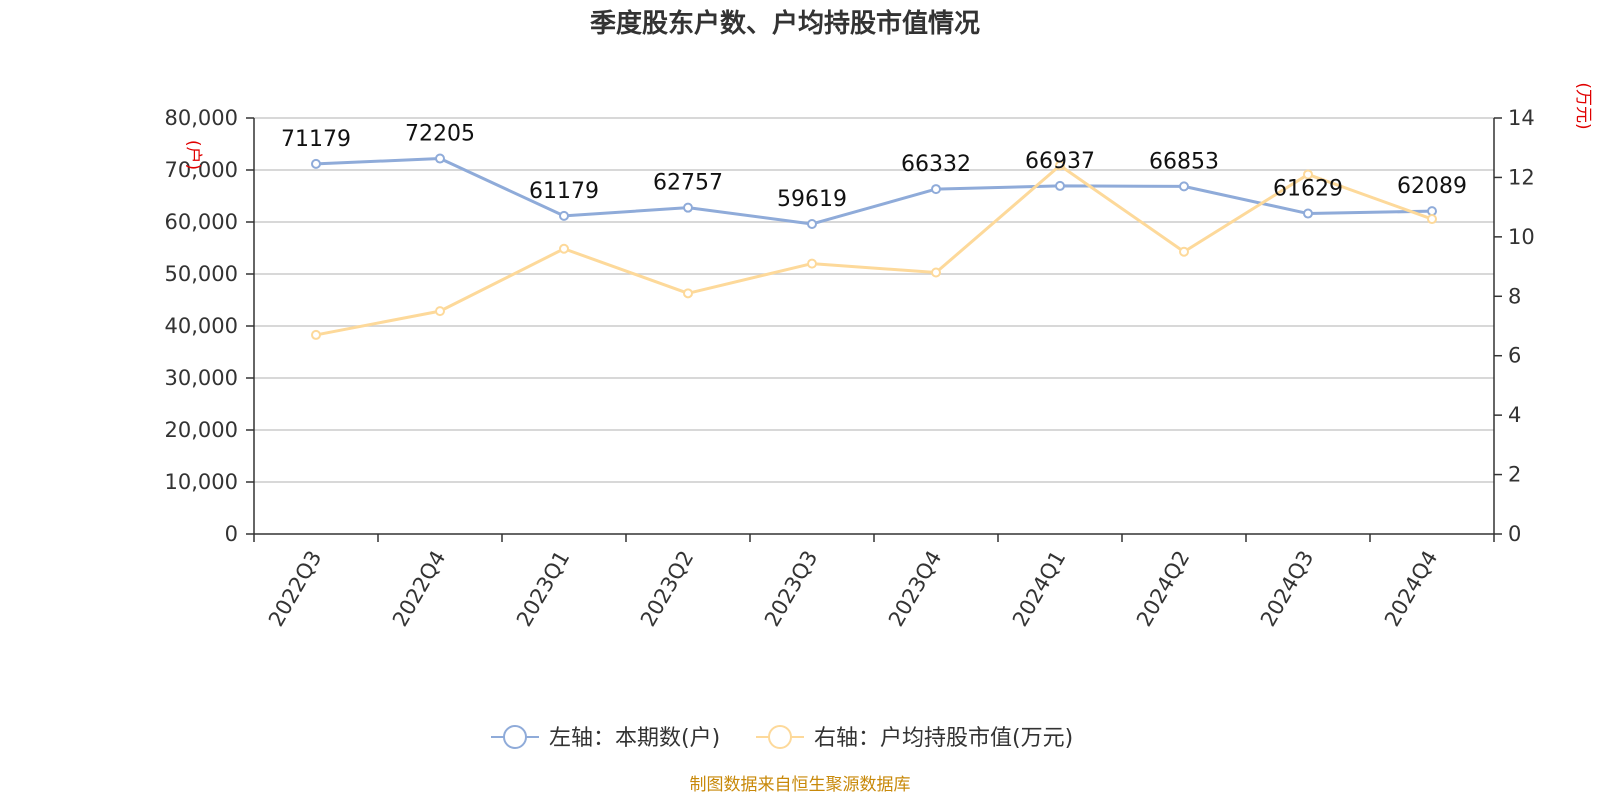 This screenshot has width=1600, height=800. I want to click on legend-item-households: 左轴：本期数(户), so click(605, 738).